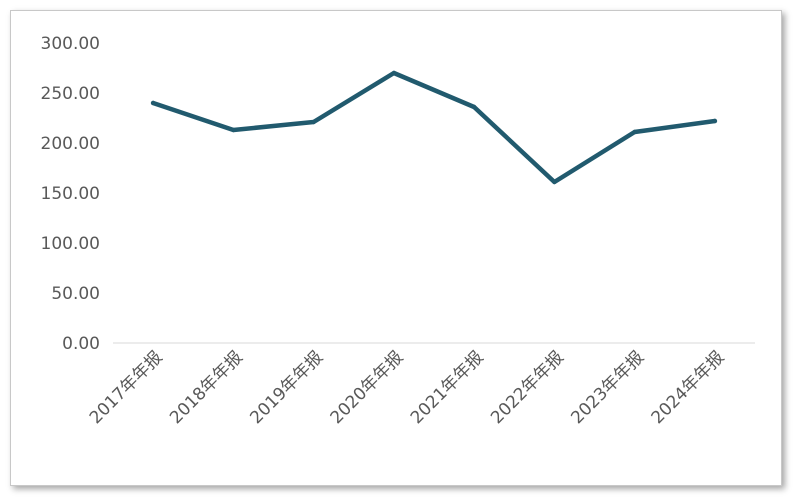 The image size is (800, 497). Describe the element at coordinates (70, 94) in the screenshot. I see `y-tick-label: 250.00` at that location.